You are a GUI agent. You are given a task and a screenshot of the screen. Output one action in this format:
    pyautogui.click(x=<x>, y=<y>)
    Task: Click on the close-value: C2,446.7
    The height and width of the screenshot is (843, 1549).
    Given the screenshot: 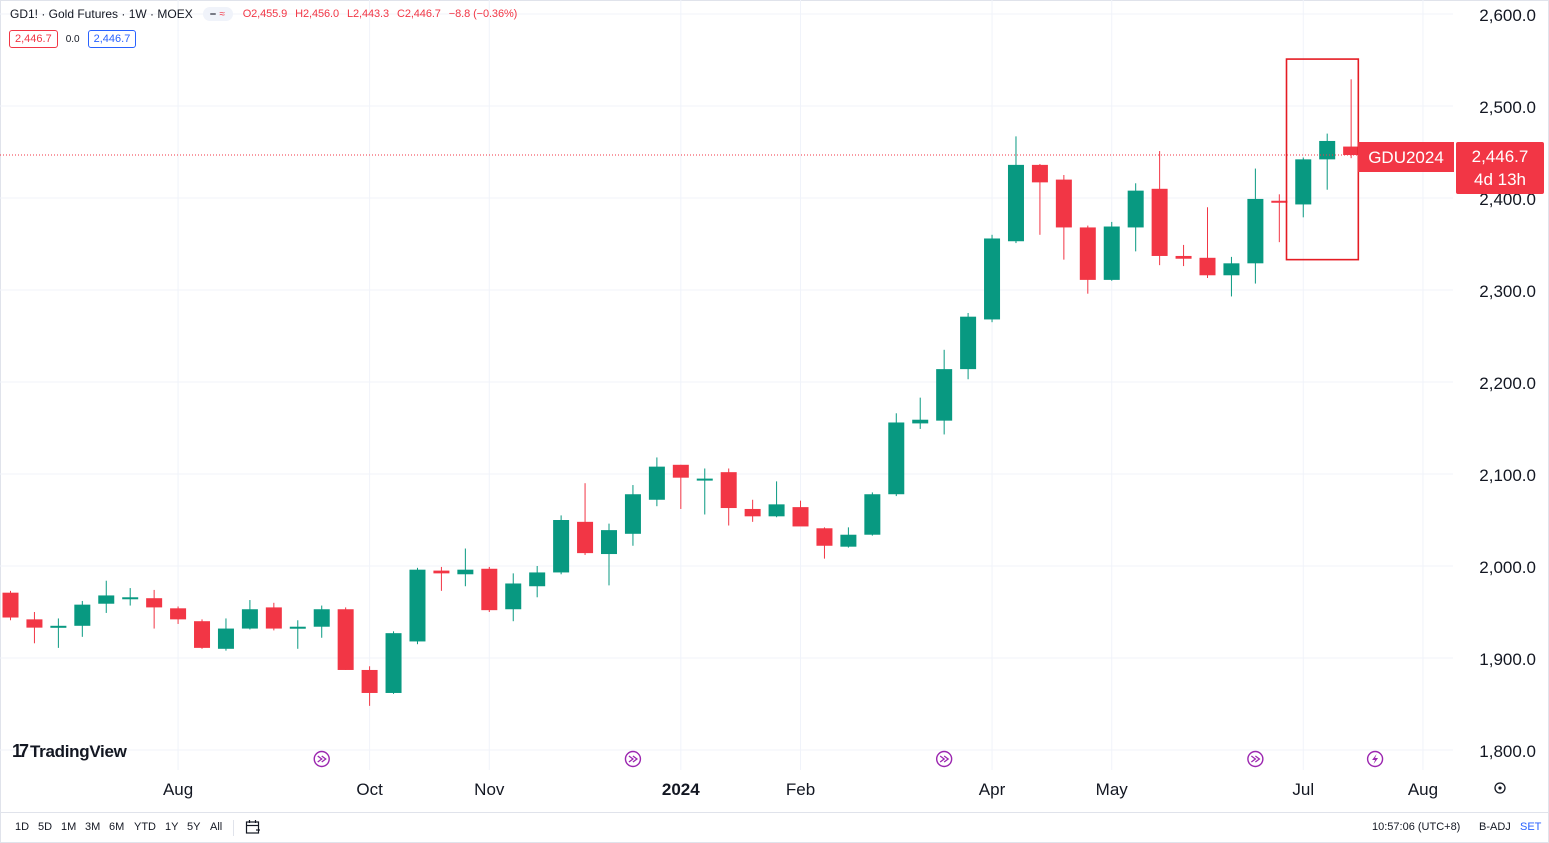 What is the action you would take?
    pyautogui.click(x=418, y=14)
    